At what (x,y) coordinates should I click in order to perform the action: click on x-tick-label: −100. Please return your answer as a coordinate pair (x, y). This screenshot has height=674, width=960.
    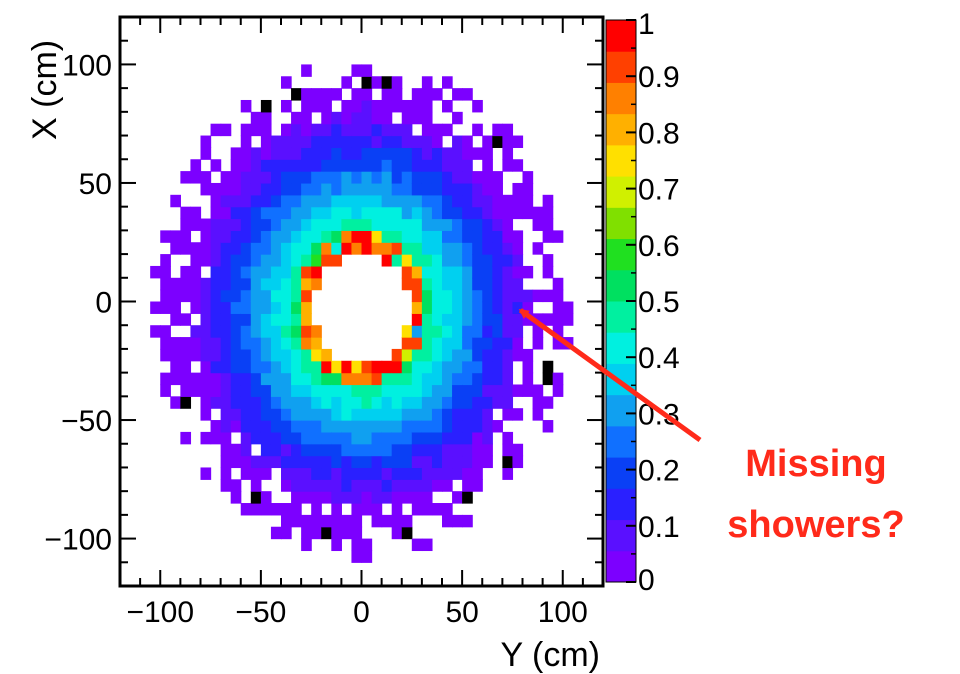
    Looking at the image, I should click on (160, 612).